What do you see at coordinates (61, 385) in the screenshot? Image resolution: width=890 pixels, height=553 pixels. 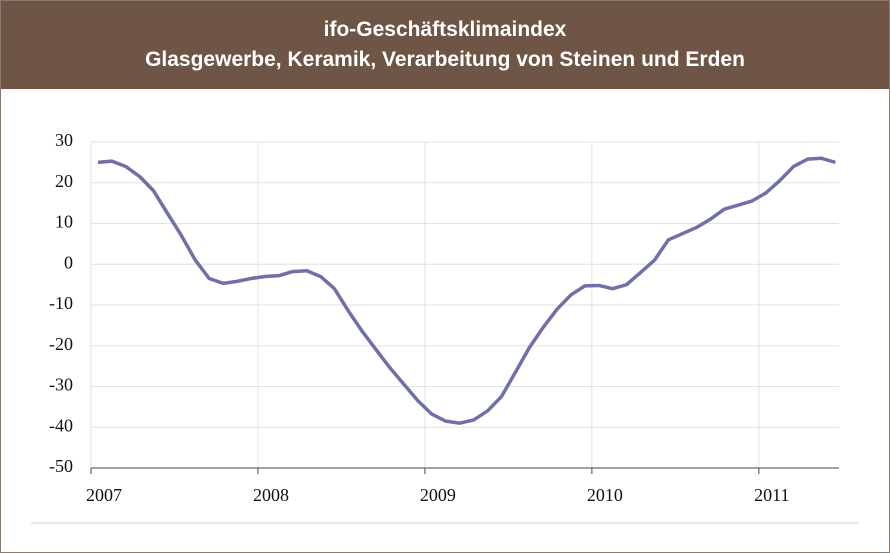 I see `y-tick-label: -30` at bounding box center [61, 385].